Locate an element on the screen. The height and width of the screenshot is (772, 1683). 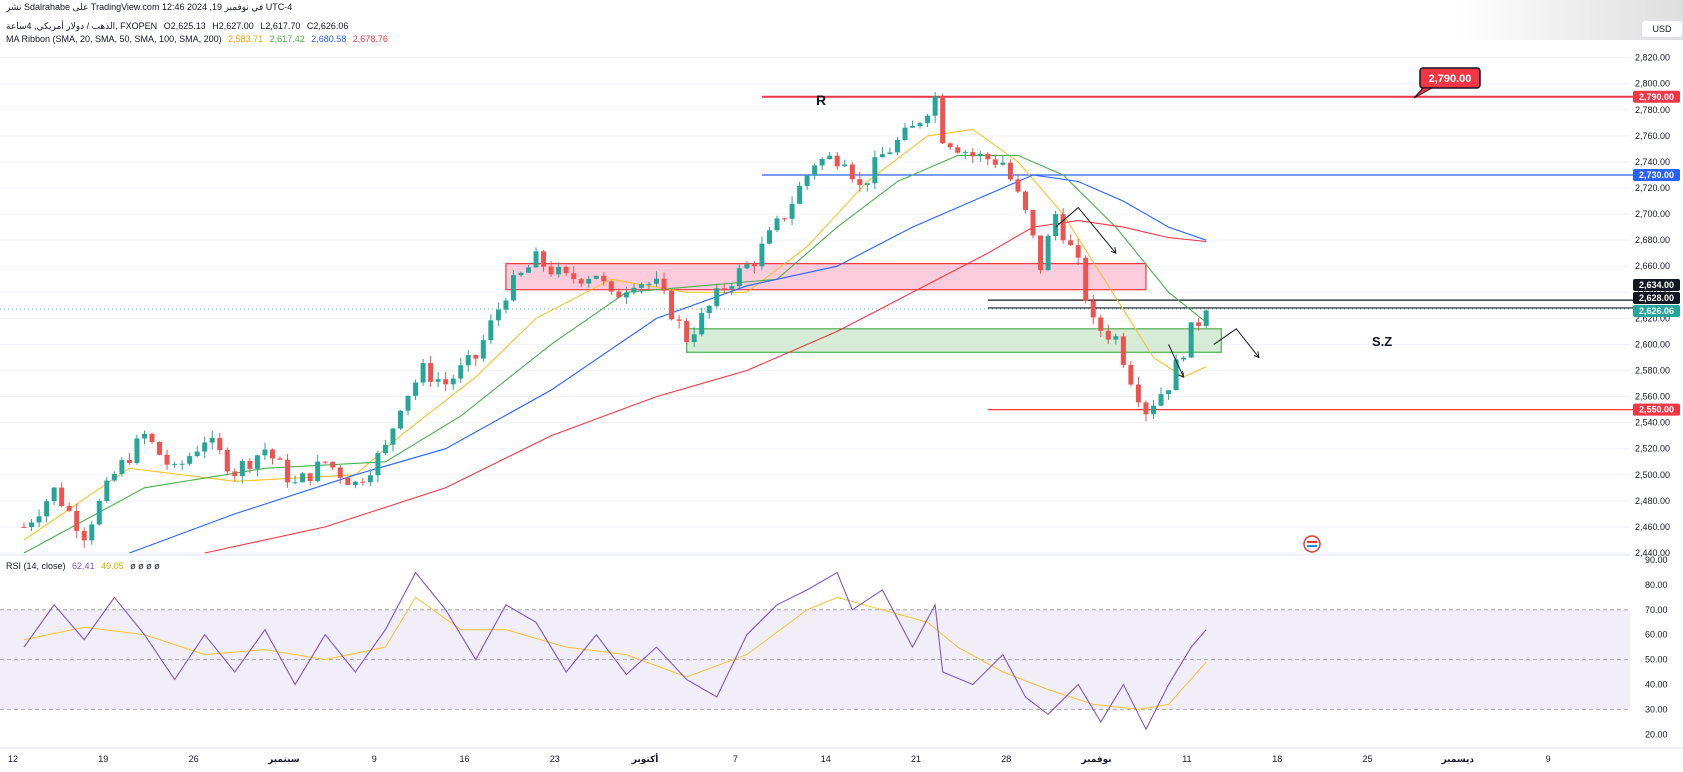
price-tag-label: 2,730.00 is located at coordinates (1656, 175).